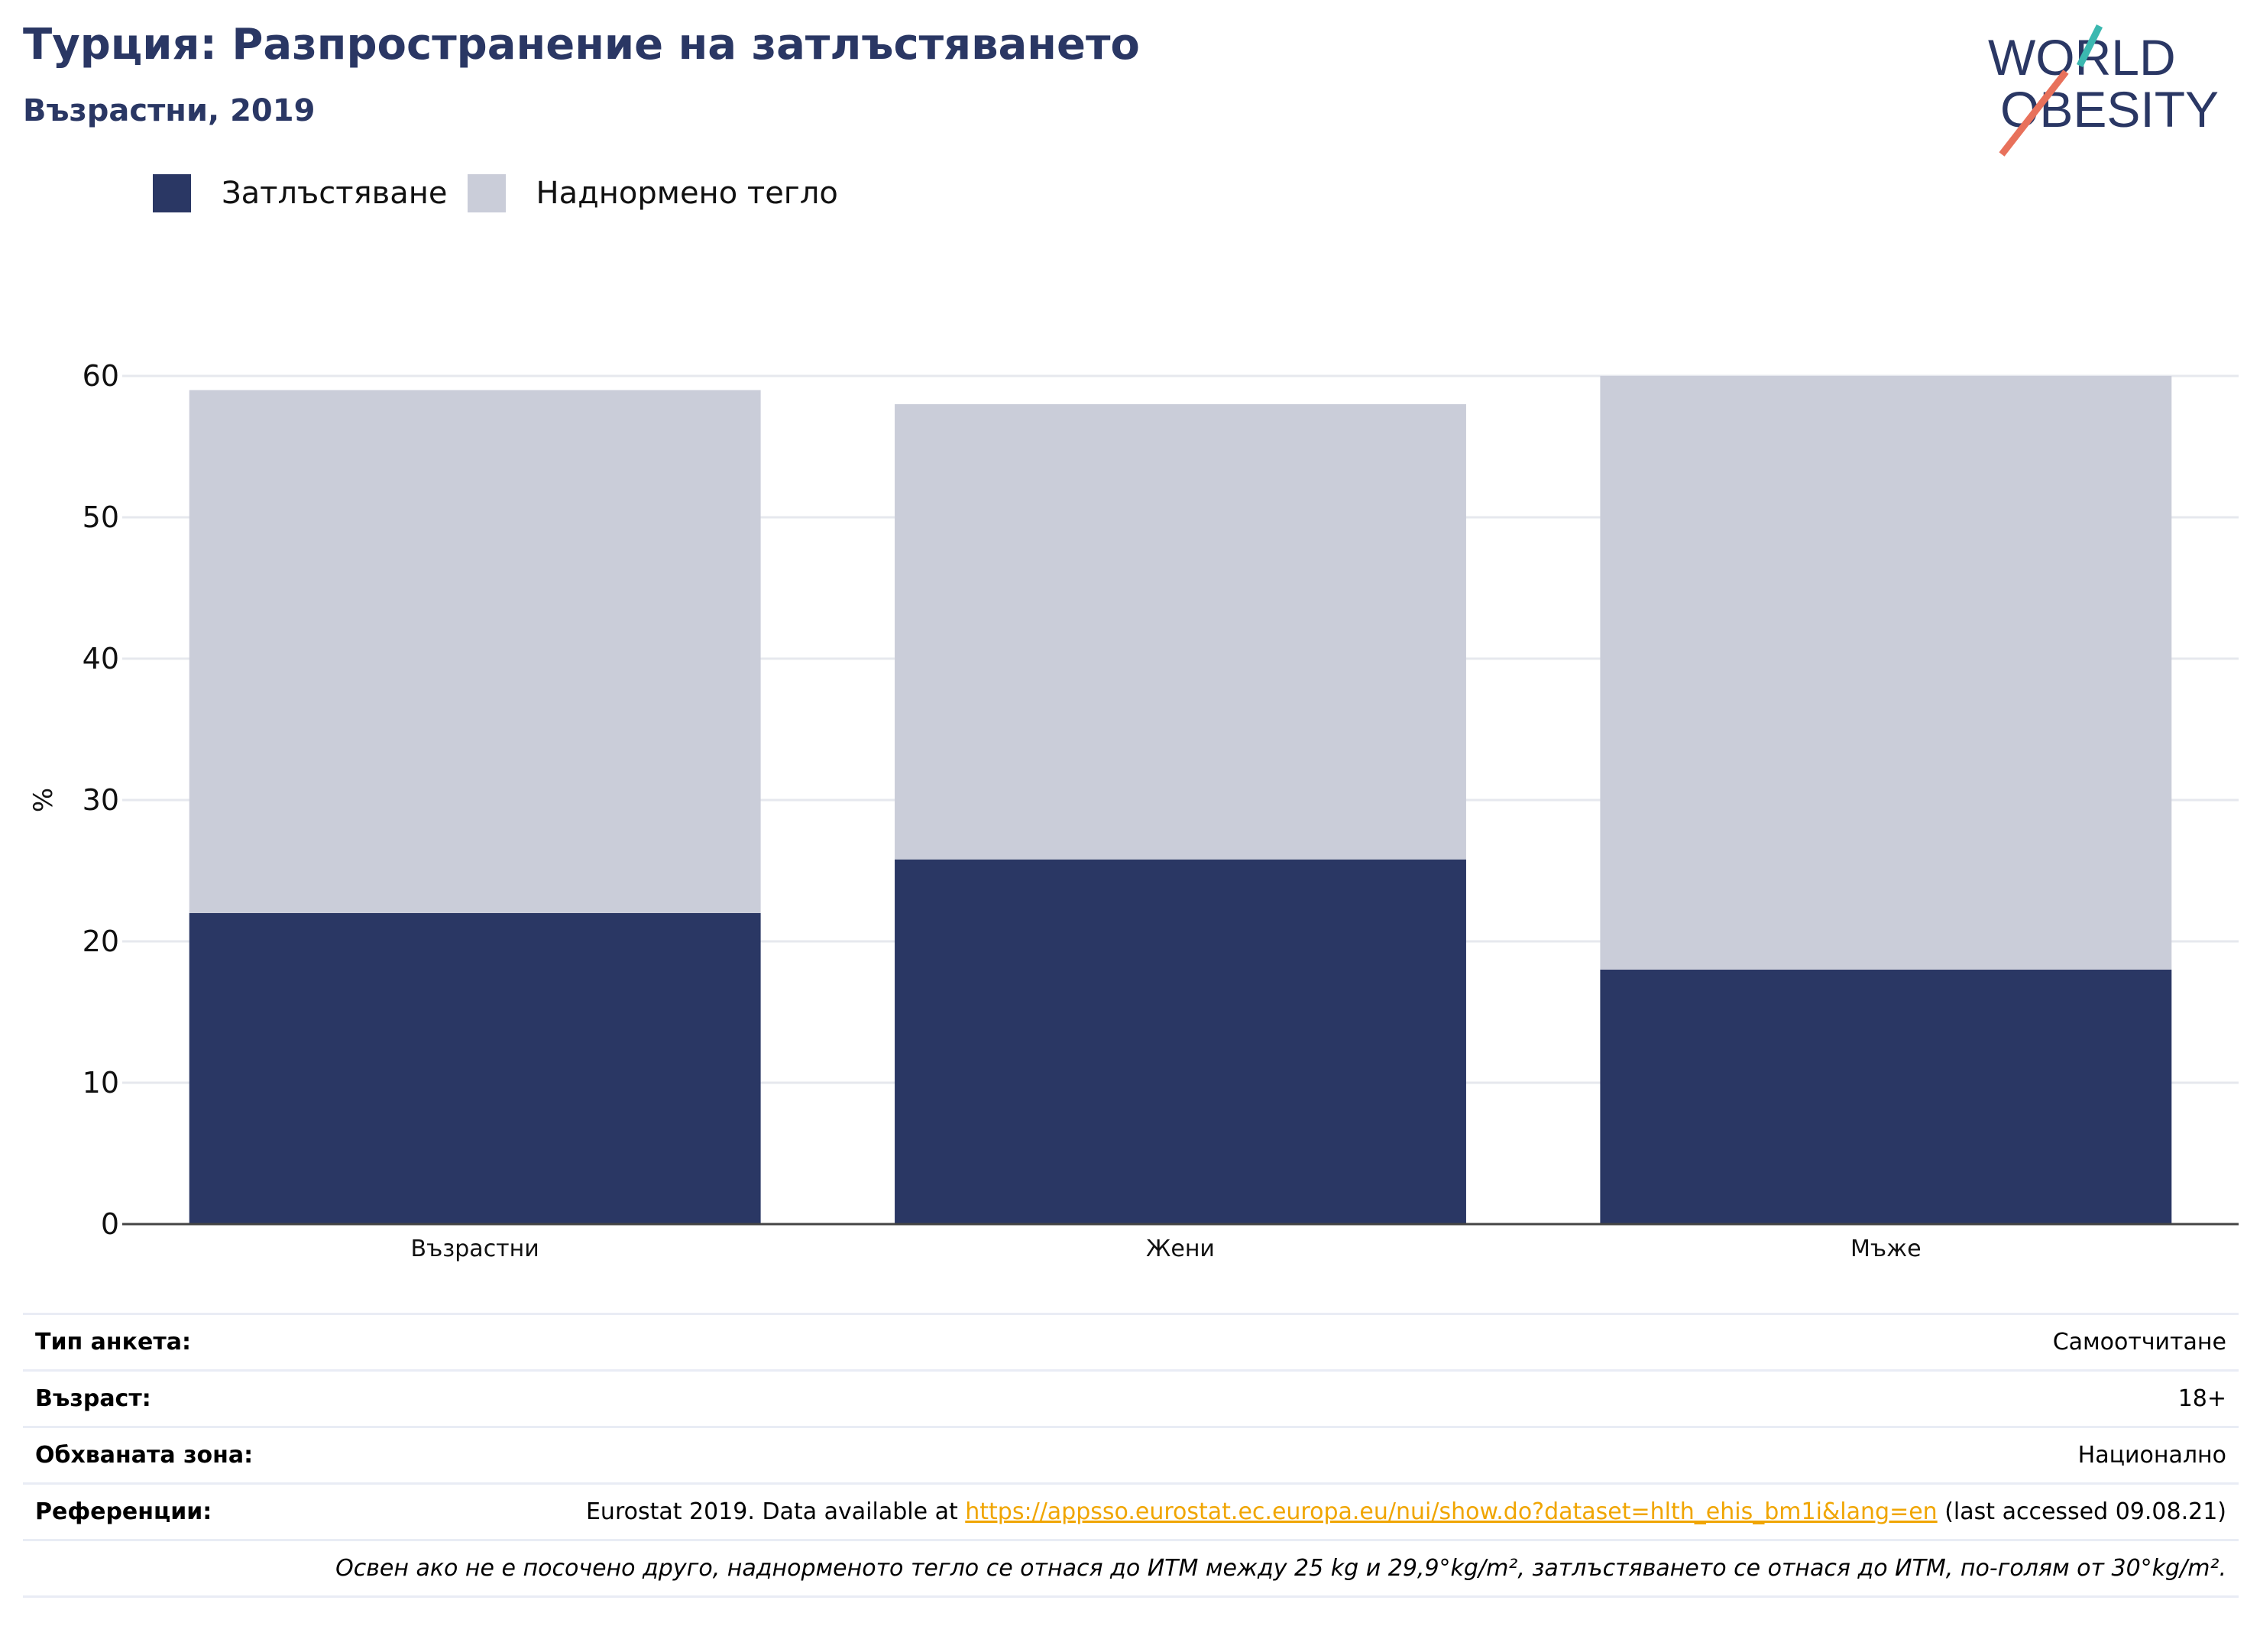 The height and width of the screenshot is (1652, 2260). I want to click on info-row-age: Възраст: 18+, so click(1131, 1398).